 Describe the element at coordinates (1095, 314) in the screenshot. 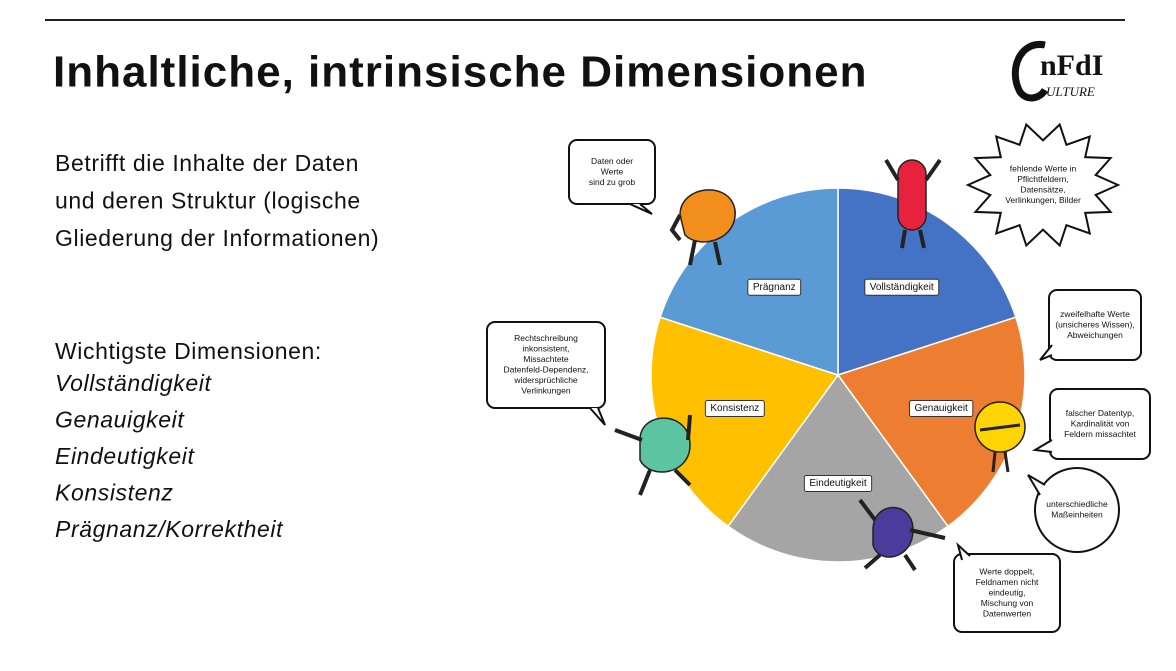

I see `bubble-text: zweifelhafte Werte` at that location.